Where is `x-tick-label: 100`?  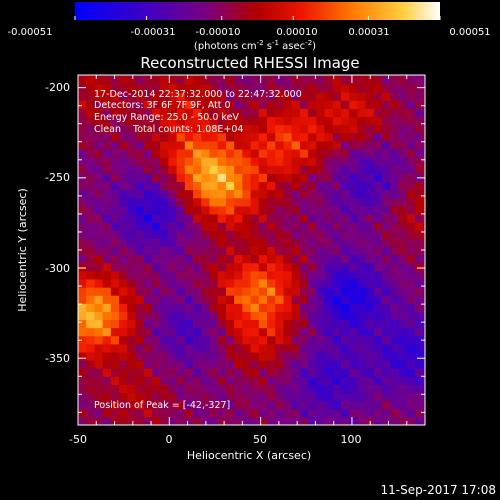
x-tick-label: 100 is located at coordinates (351, 439).